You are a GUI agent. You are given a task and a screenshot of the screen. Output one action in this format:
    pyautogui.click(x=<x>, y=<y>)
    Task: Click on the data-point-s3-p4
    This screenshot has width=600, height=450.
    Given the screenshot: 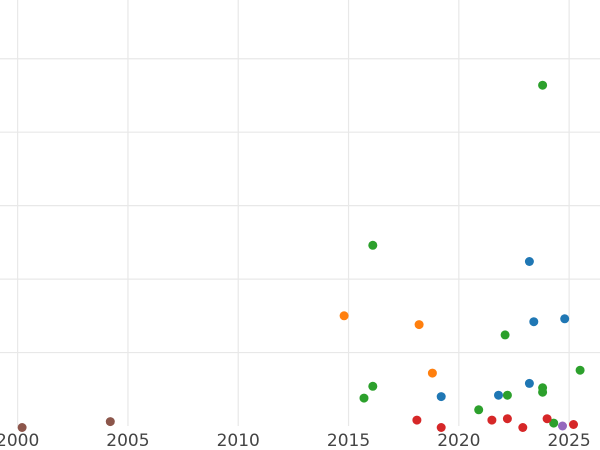 What is the action you would take?
    pyautogui.click(x=523, y=427)
    